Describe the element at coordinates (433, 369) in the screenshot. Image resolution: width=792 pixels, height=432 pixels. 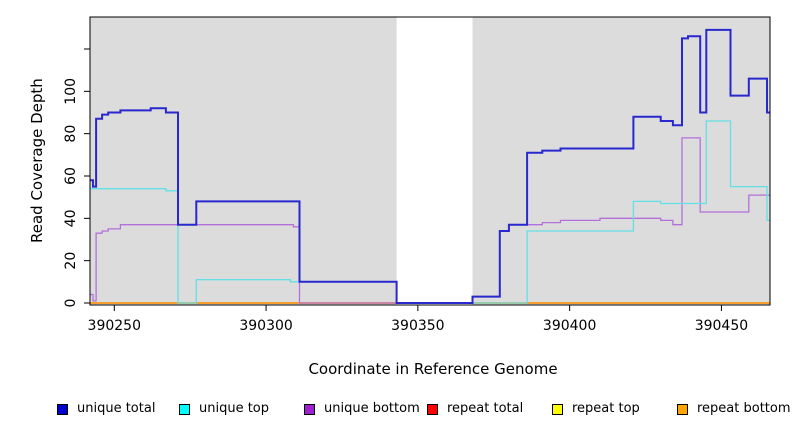
I see `x-axis-title: Coordinate in Reference Genome` at that location.